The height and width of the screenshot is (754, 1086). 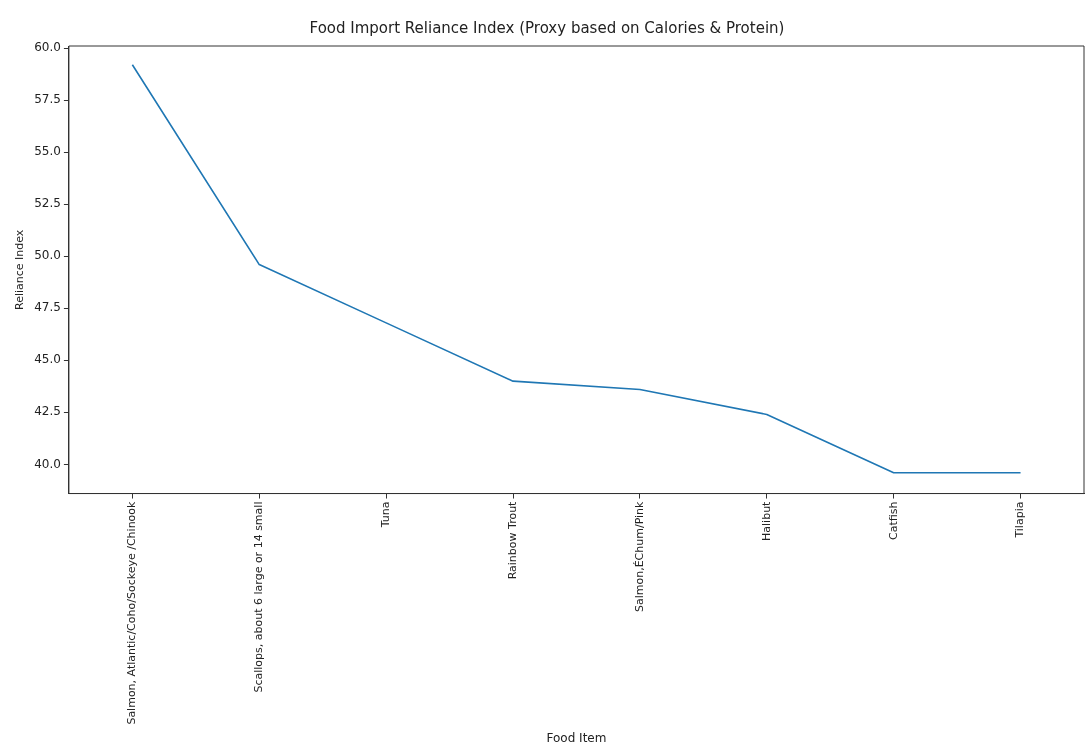 What do you see at coordinates (547, 27) in the screenshot?
I see `chart-title: Food Import Reliance Index (Proxy based on Calories & Protein)` at bounding box center [547, 27].